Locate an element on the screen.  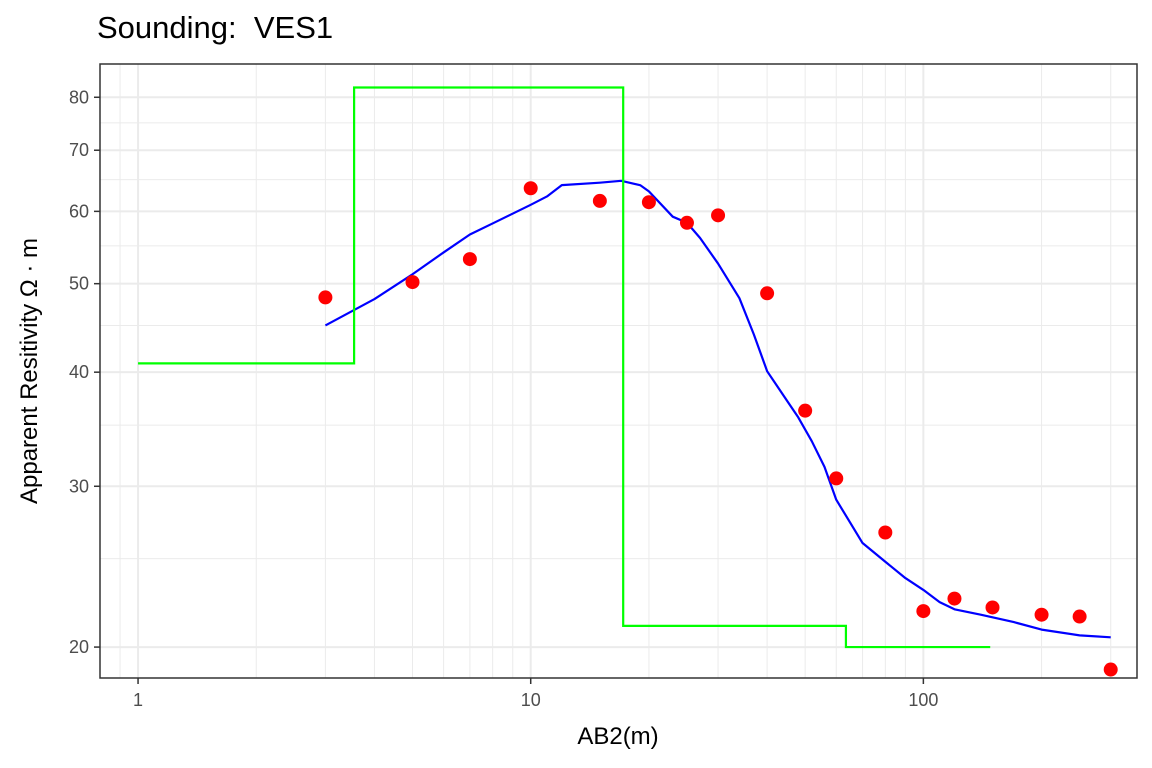
y-tick-label: 80 is located at coordinates (79, 97).